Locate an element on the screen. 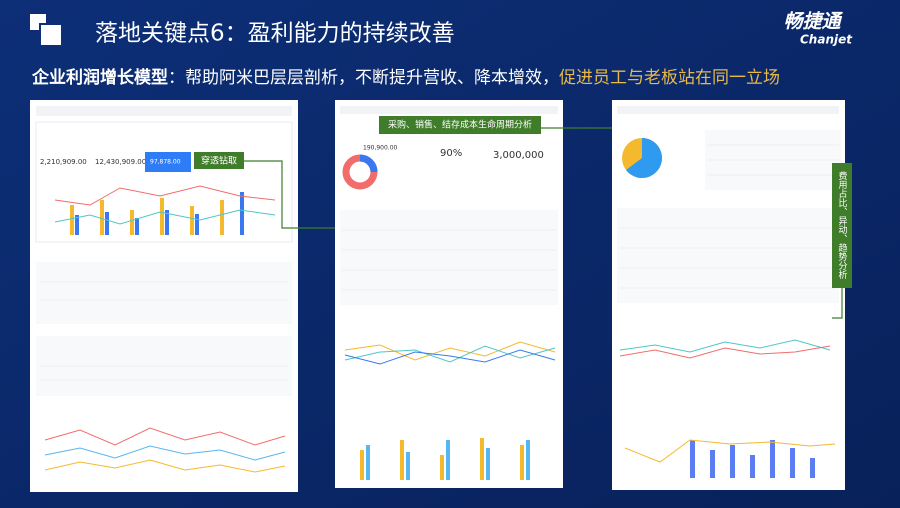 The image size is (900, 508). figure: 97,878.00 is located at coordinates (165, 162).